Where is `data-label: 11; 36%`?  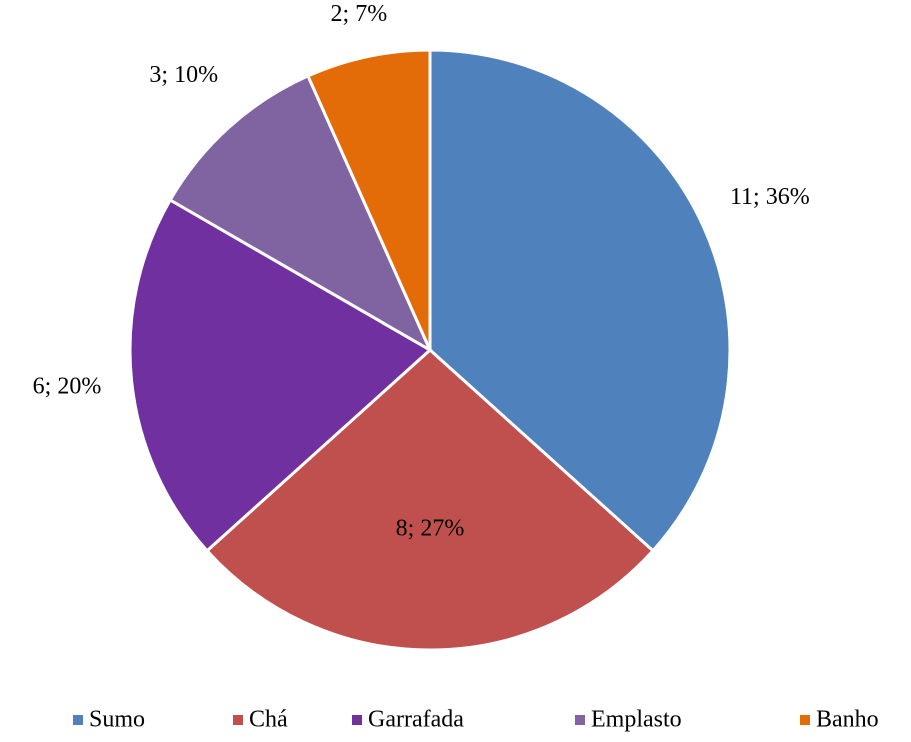
data-label: 11; 36% is located at coordinates (770, 197).